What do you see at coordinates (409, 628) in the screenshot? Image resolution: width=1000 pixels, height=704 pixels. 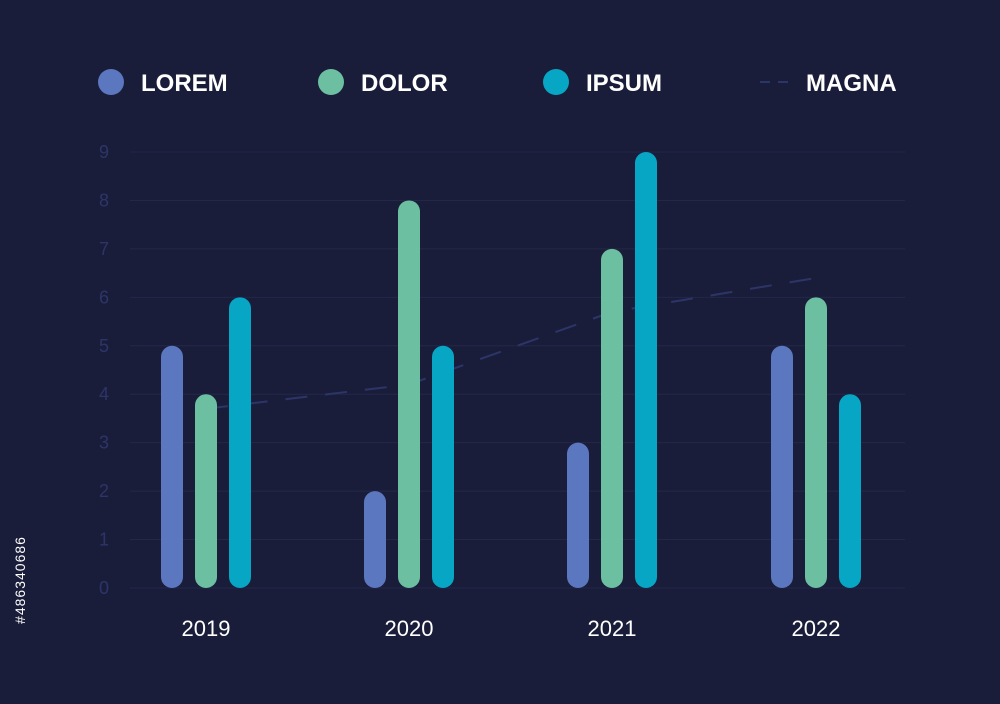 I see `x-tick-label: 2020` at bounding box center [409, 628].